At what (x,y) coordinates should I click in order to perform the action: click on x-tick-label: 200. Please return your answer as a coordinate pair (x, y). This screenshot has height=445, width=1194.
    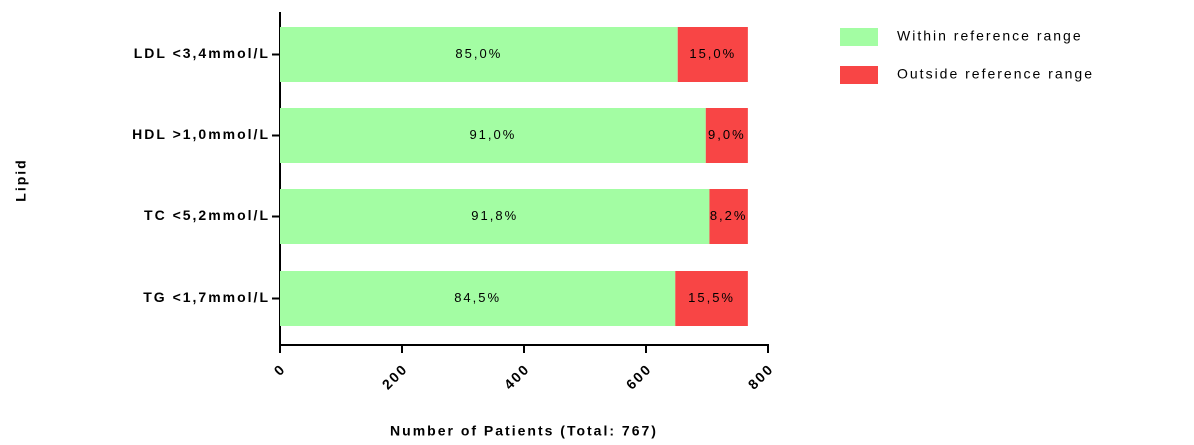
    Looking at the image, I should click on (395, 376).